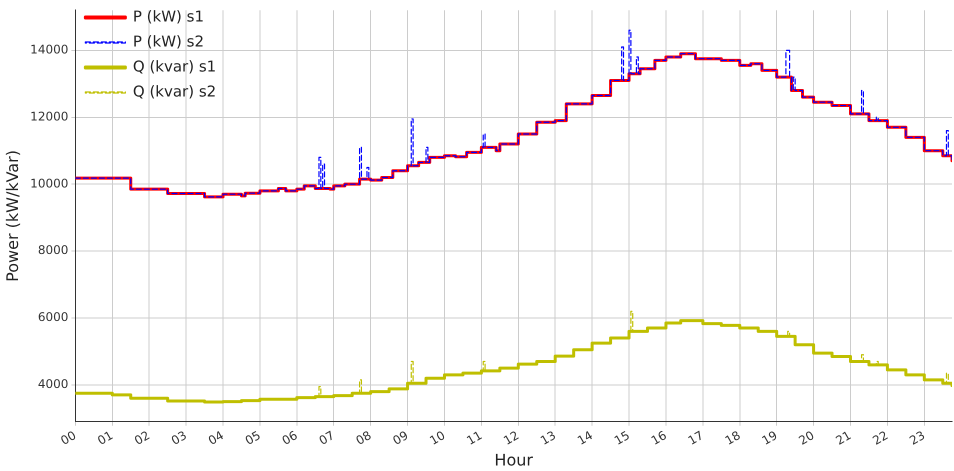  What do you see at coordinates (53, 384) in the screenshot?
I see `y-tick-label: 4000` at bounding box center [53, 384].